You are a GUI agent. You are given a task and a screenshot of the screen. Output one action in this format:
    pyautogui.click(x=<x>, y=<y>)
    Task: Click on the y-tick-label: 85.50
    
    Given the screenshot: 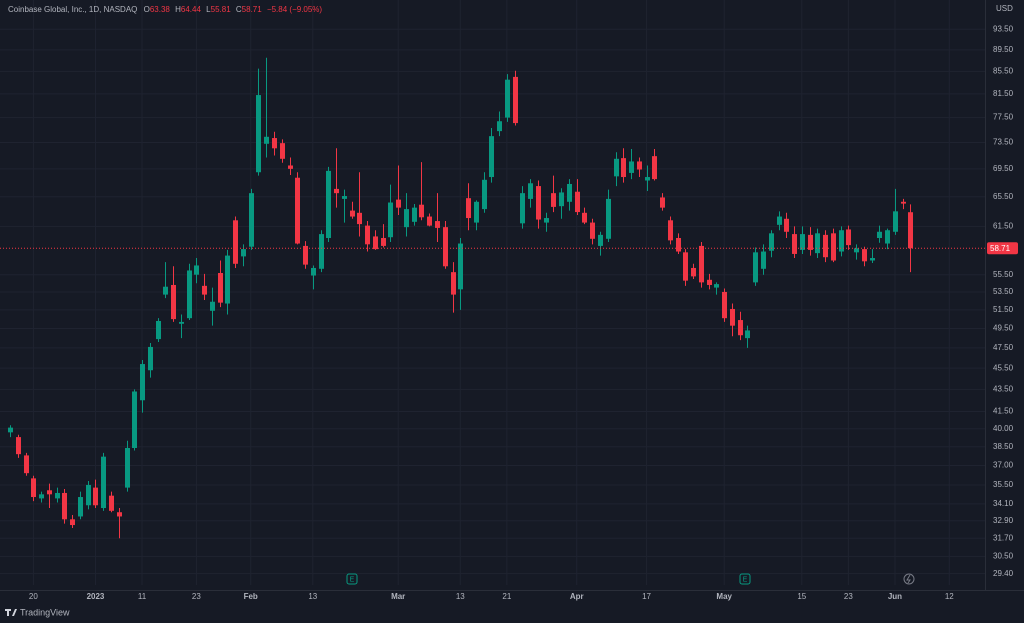 What is the action you would take?
    pyautogui.click(x=1003, y=70)
    